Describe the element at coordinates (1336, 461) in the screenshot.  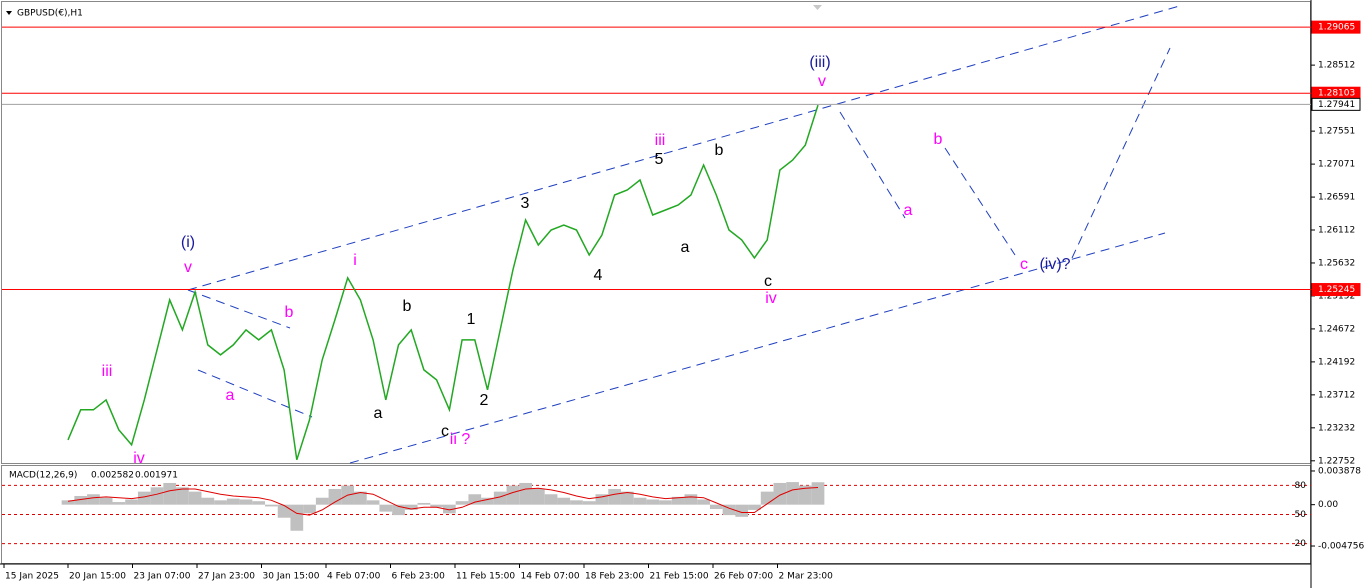
I see `y-tick-label: 1.22752` at that location.